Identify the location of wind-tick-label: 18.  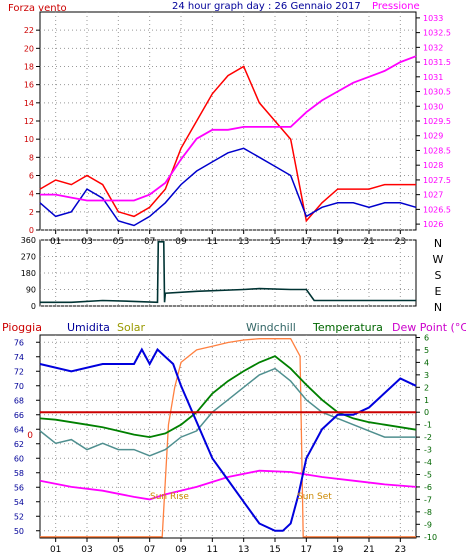
(29, 67).